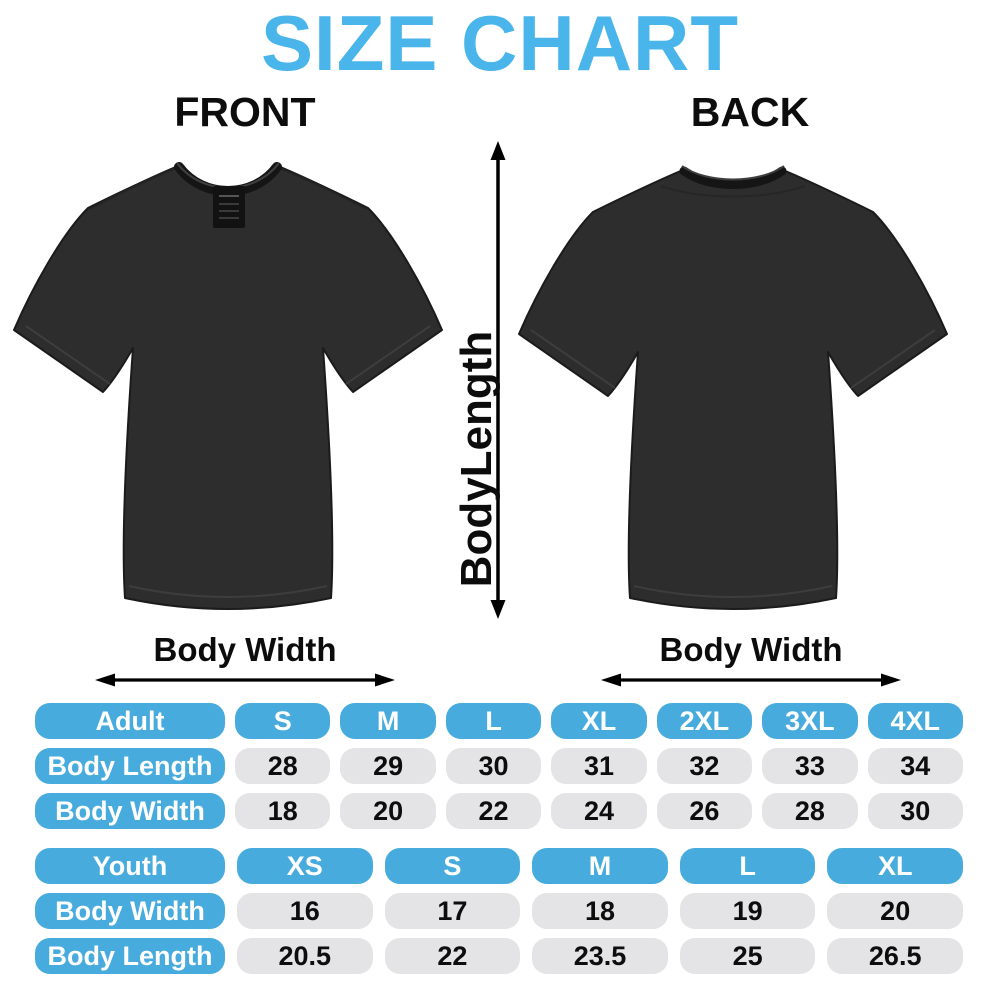  What do you see at coordinates (747, 911) in the screenshot?
I see `value-cell: 19` at bounding box center [747, 911].